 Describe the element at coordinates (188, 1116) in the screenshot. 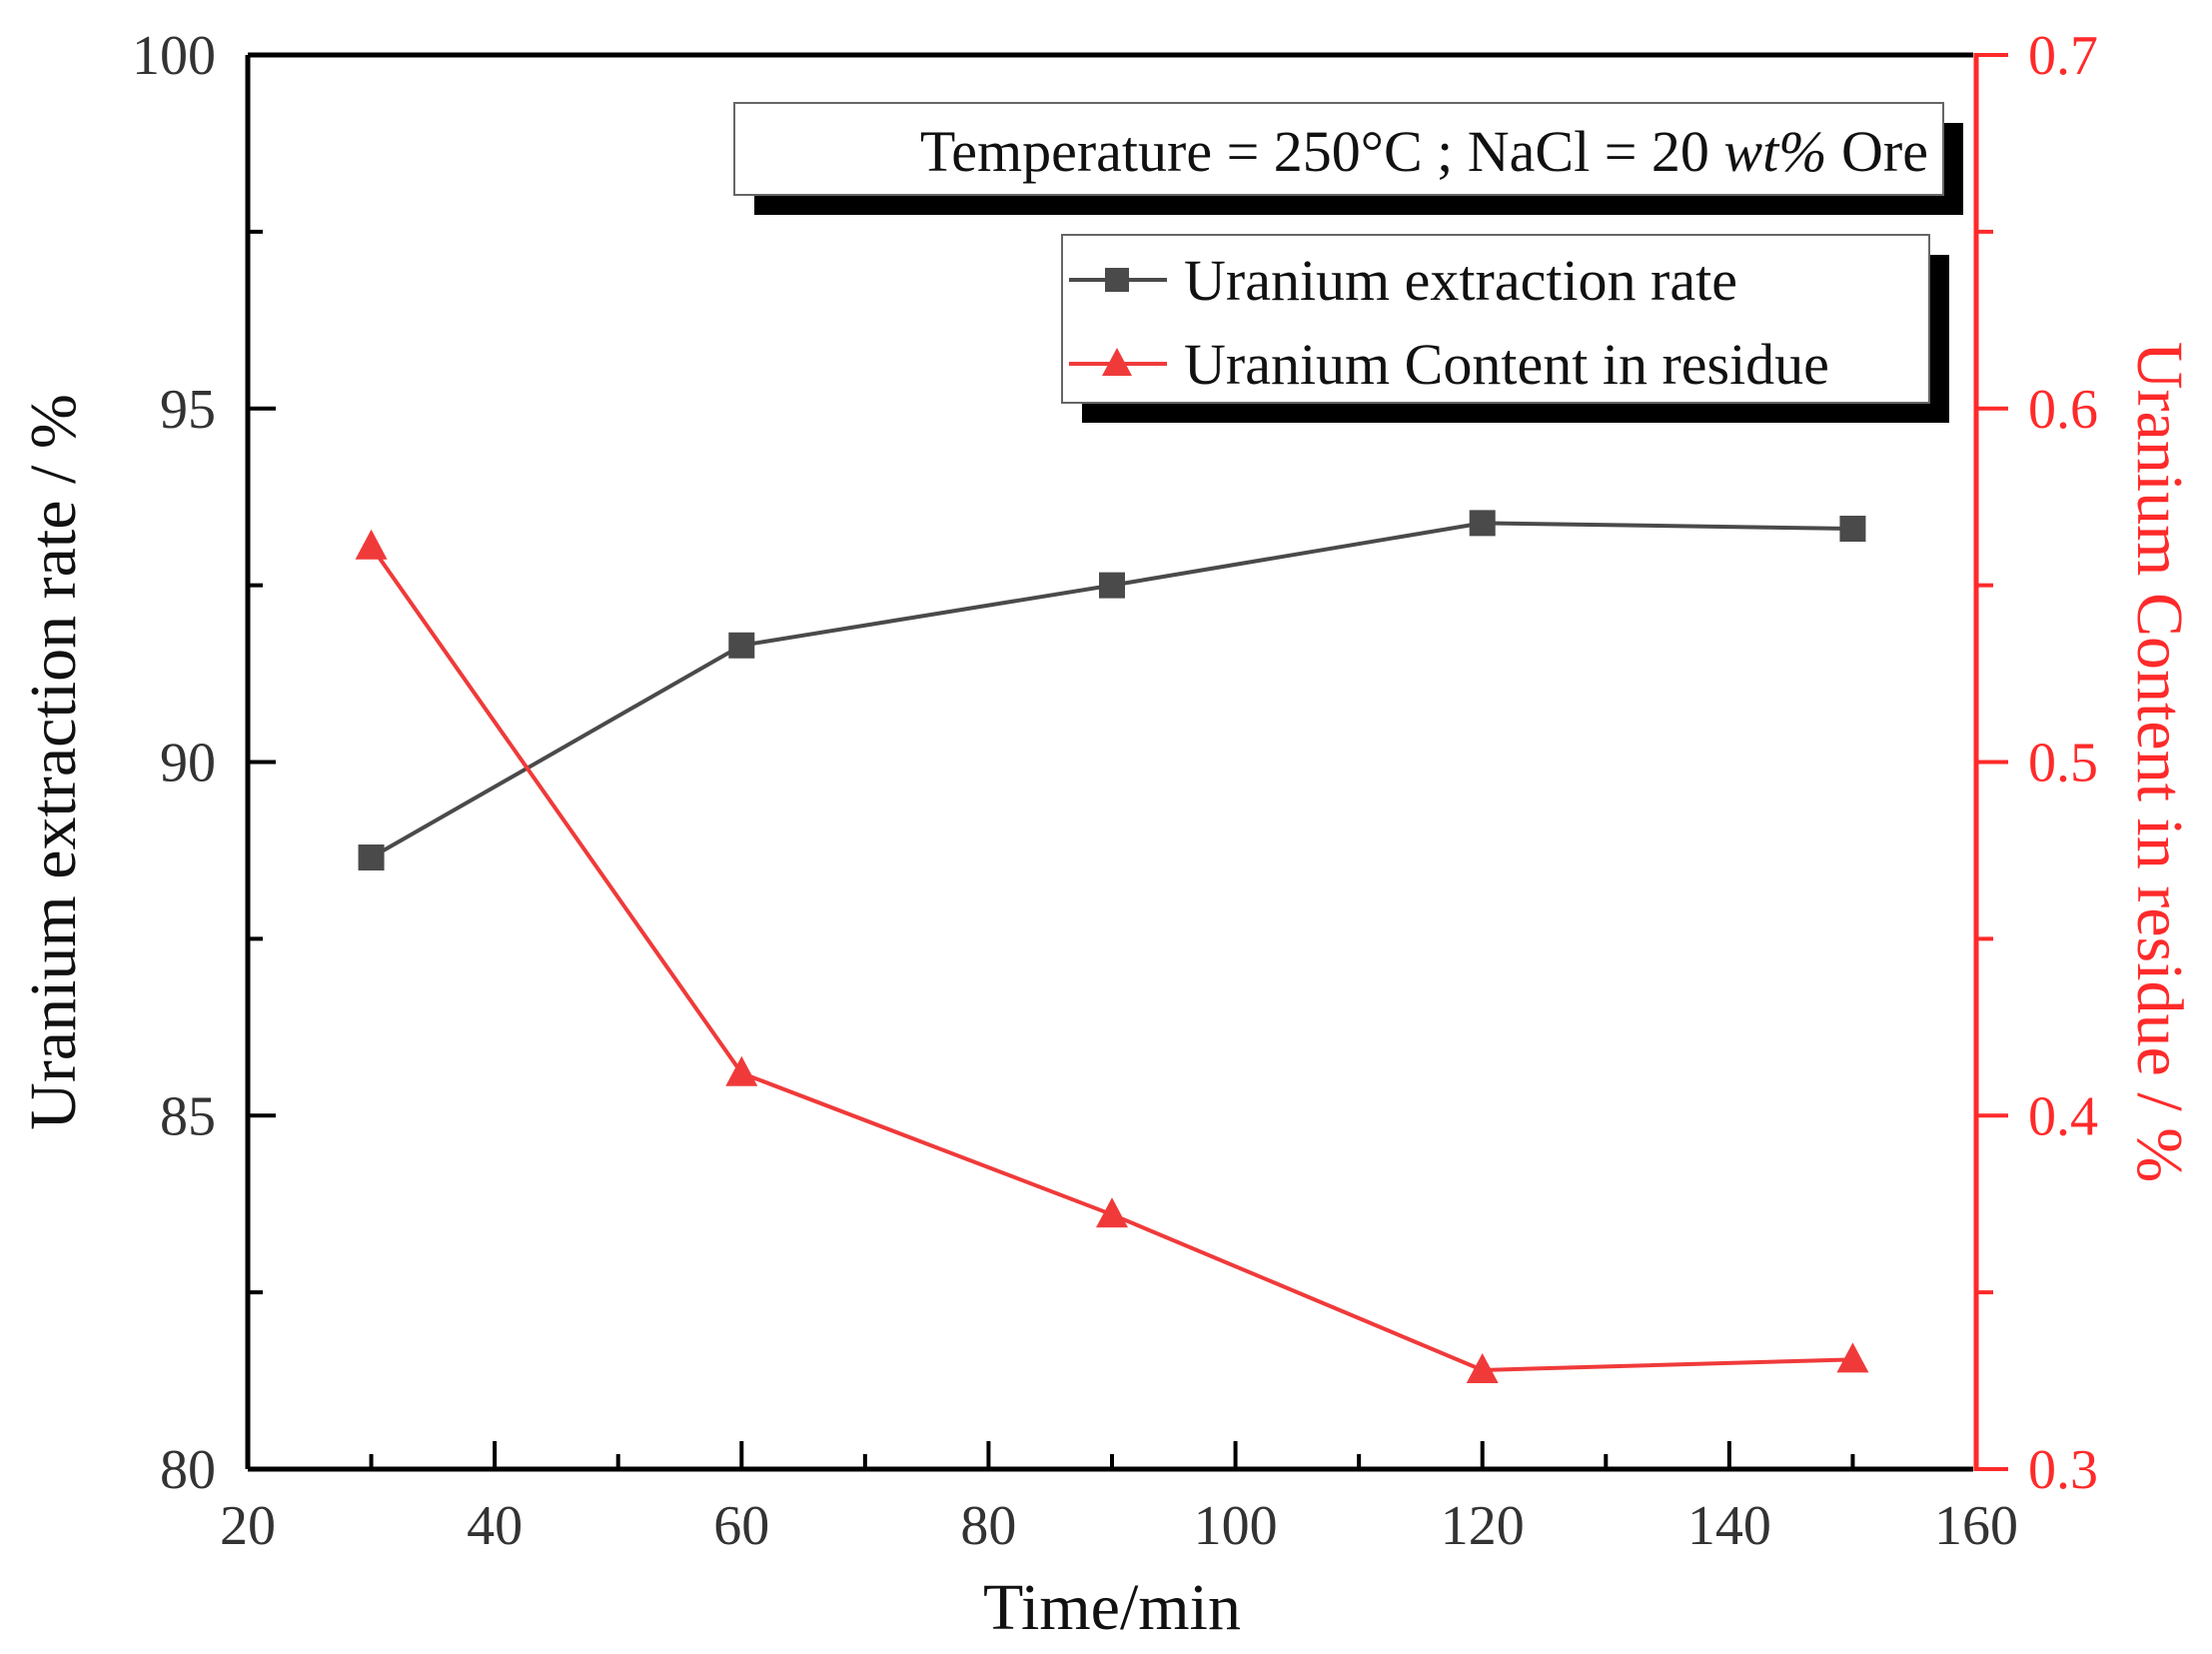

I see `y-left-tick-label: 85` at that location.